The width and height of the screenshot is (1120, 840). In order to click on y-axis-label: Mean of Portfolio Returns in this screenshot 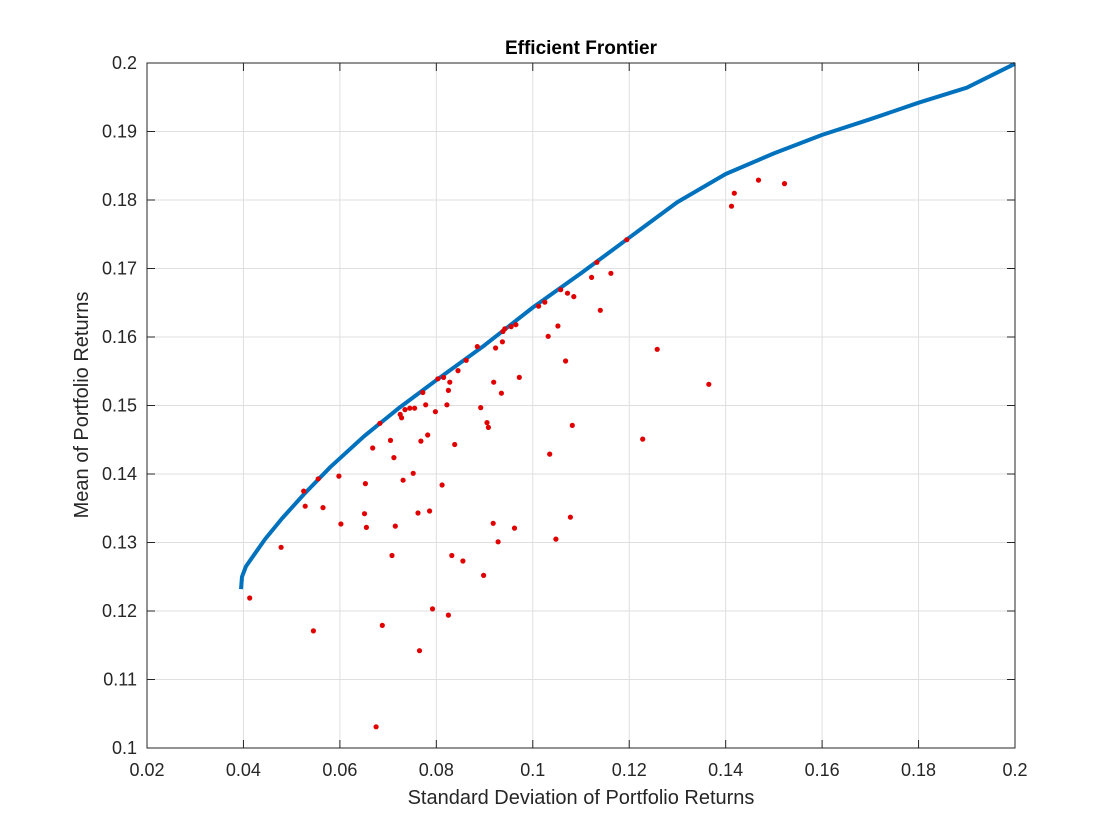, I will do `click(82, 405)`.